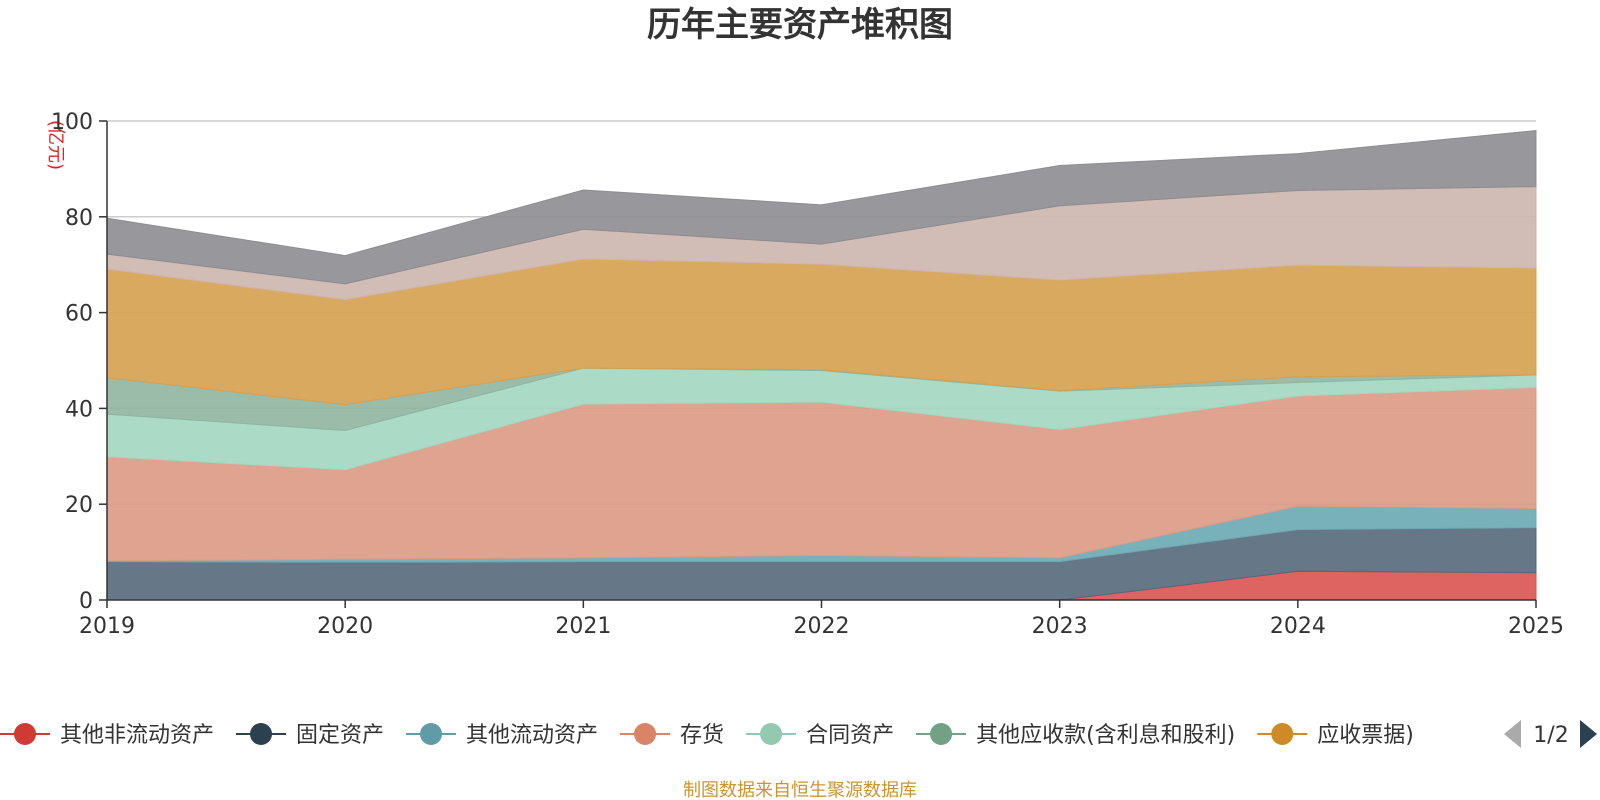  Describe the element at coordinates (79, 314) in the screenshot. I see `y-tick-label: 60` at that location.